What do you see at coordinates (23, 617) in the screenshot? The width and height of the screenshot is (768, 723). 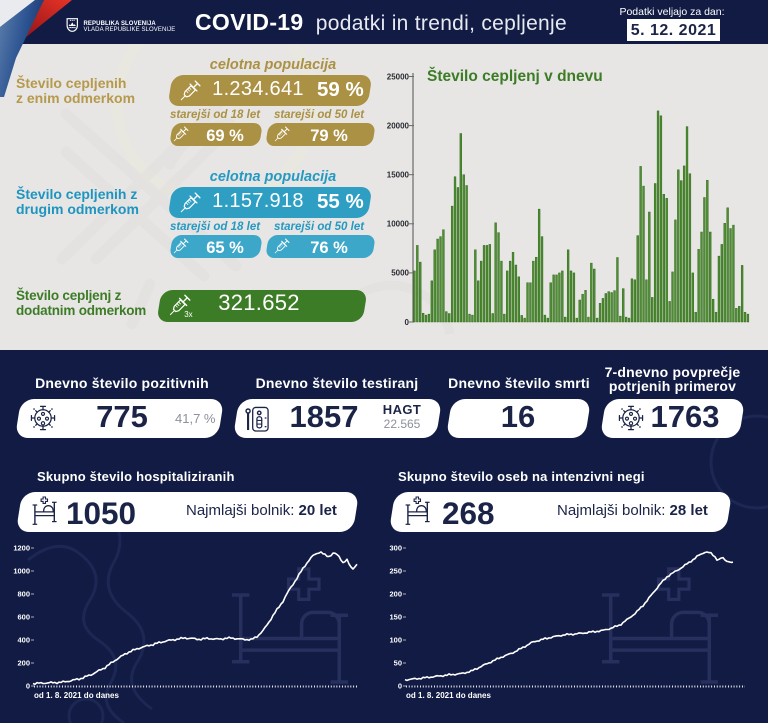 I see `svg-text: 600` at bounding box center [23, 617].